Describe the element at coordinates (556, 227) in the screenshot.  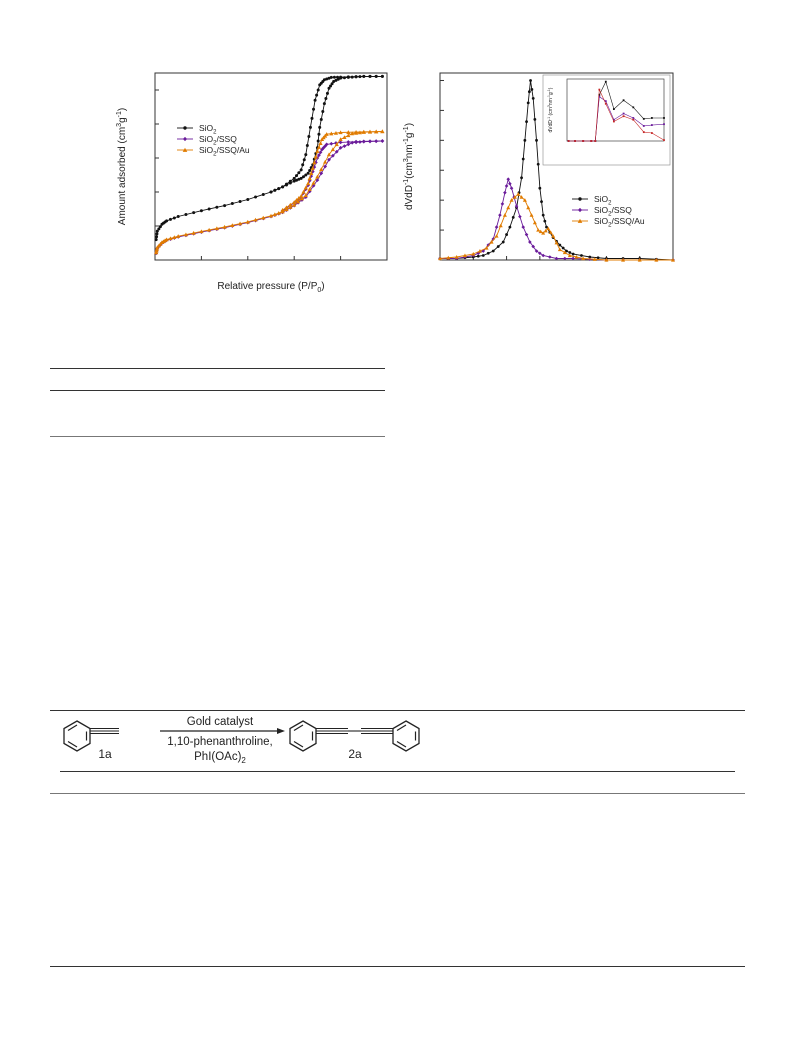
I see `chart-b-series-2-line` at that location.